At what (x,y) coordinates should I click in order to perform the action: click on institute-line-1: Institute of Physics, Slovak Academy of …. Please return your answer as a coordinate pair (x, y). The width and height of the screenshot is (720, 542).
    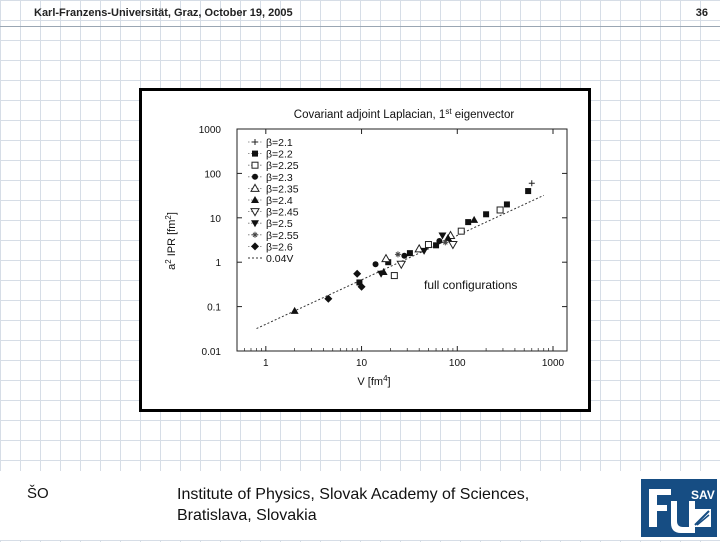
    Looking at the image, I should click on (353, 494).